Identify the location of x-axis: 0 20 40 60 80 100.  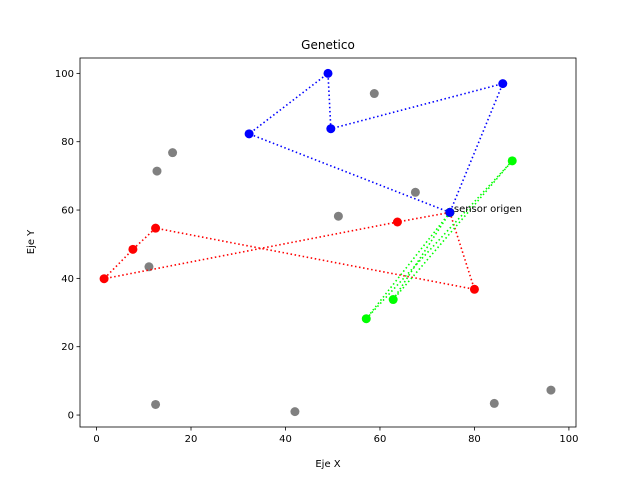
(335, 436).